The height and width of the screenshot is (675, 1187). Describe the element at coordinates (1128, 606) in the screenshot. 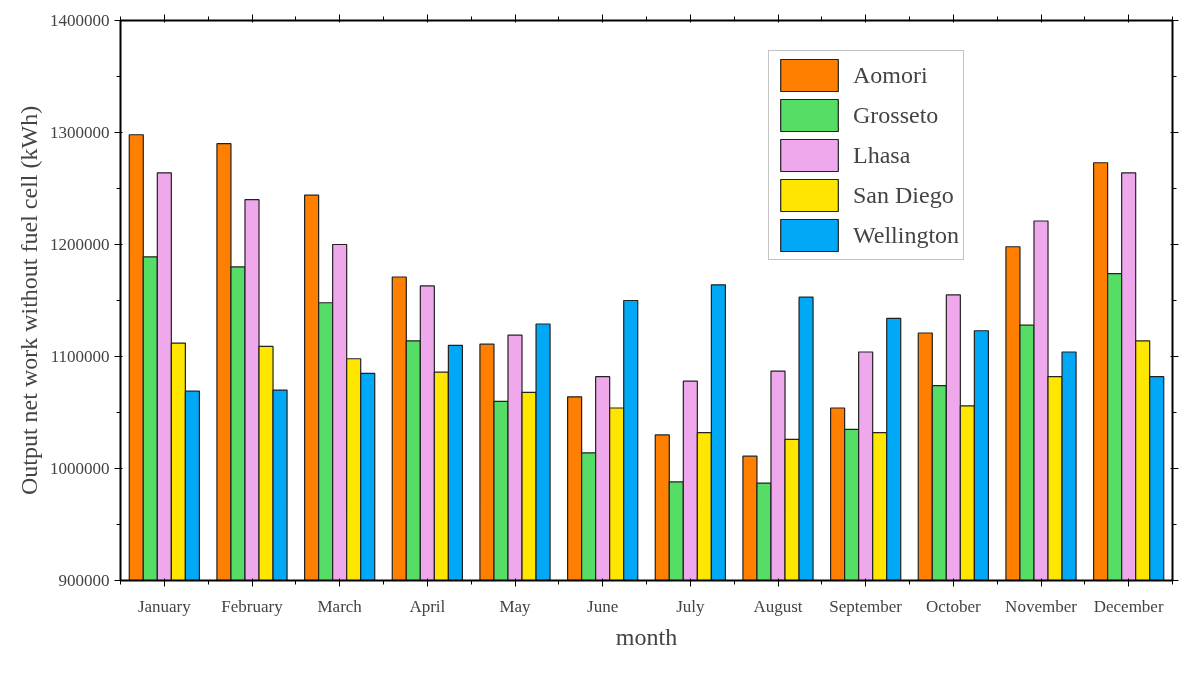

I see `x-tick-label: December` at that location.